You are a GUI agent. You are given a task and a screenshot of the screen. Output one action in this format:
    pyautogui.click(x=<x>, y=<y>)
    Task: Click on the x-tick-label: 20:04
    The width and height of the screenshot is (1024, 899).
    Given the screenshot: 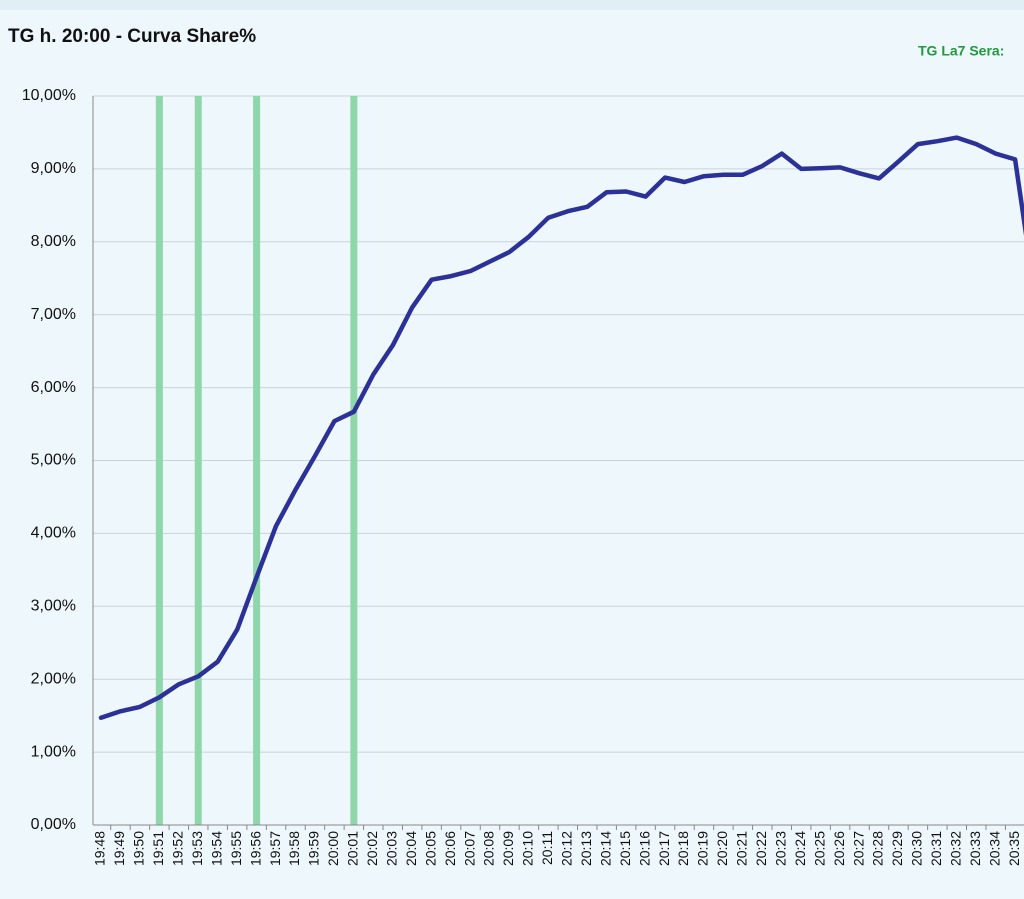 What is the action you would take?
    pyautogui.click(x=411, y=848)
    